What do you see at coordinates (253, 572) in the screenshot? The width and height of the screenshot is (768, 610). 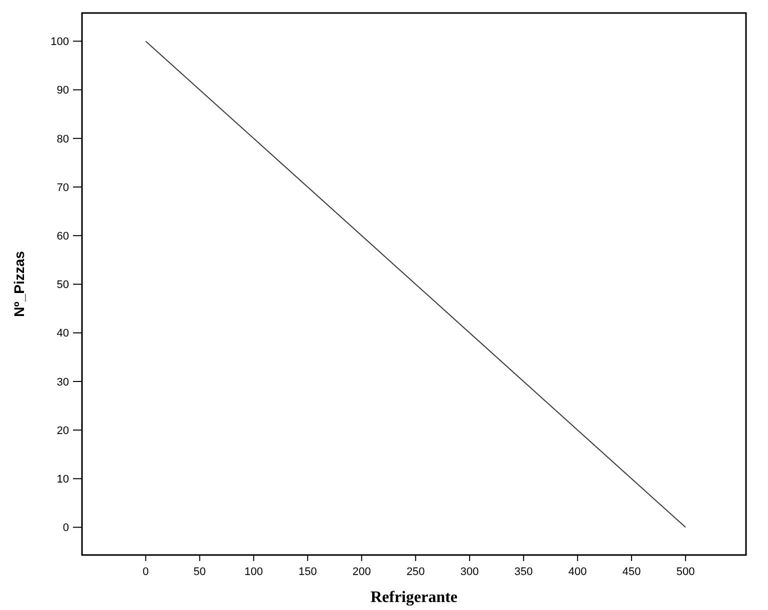 I see `x-tick-label: 100` at bounding box center [253, 572].